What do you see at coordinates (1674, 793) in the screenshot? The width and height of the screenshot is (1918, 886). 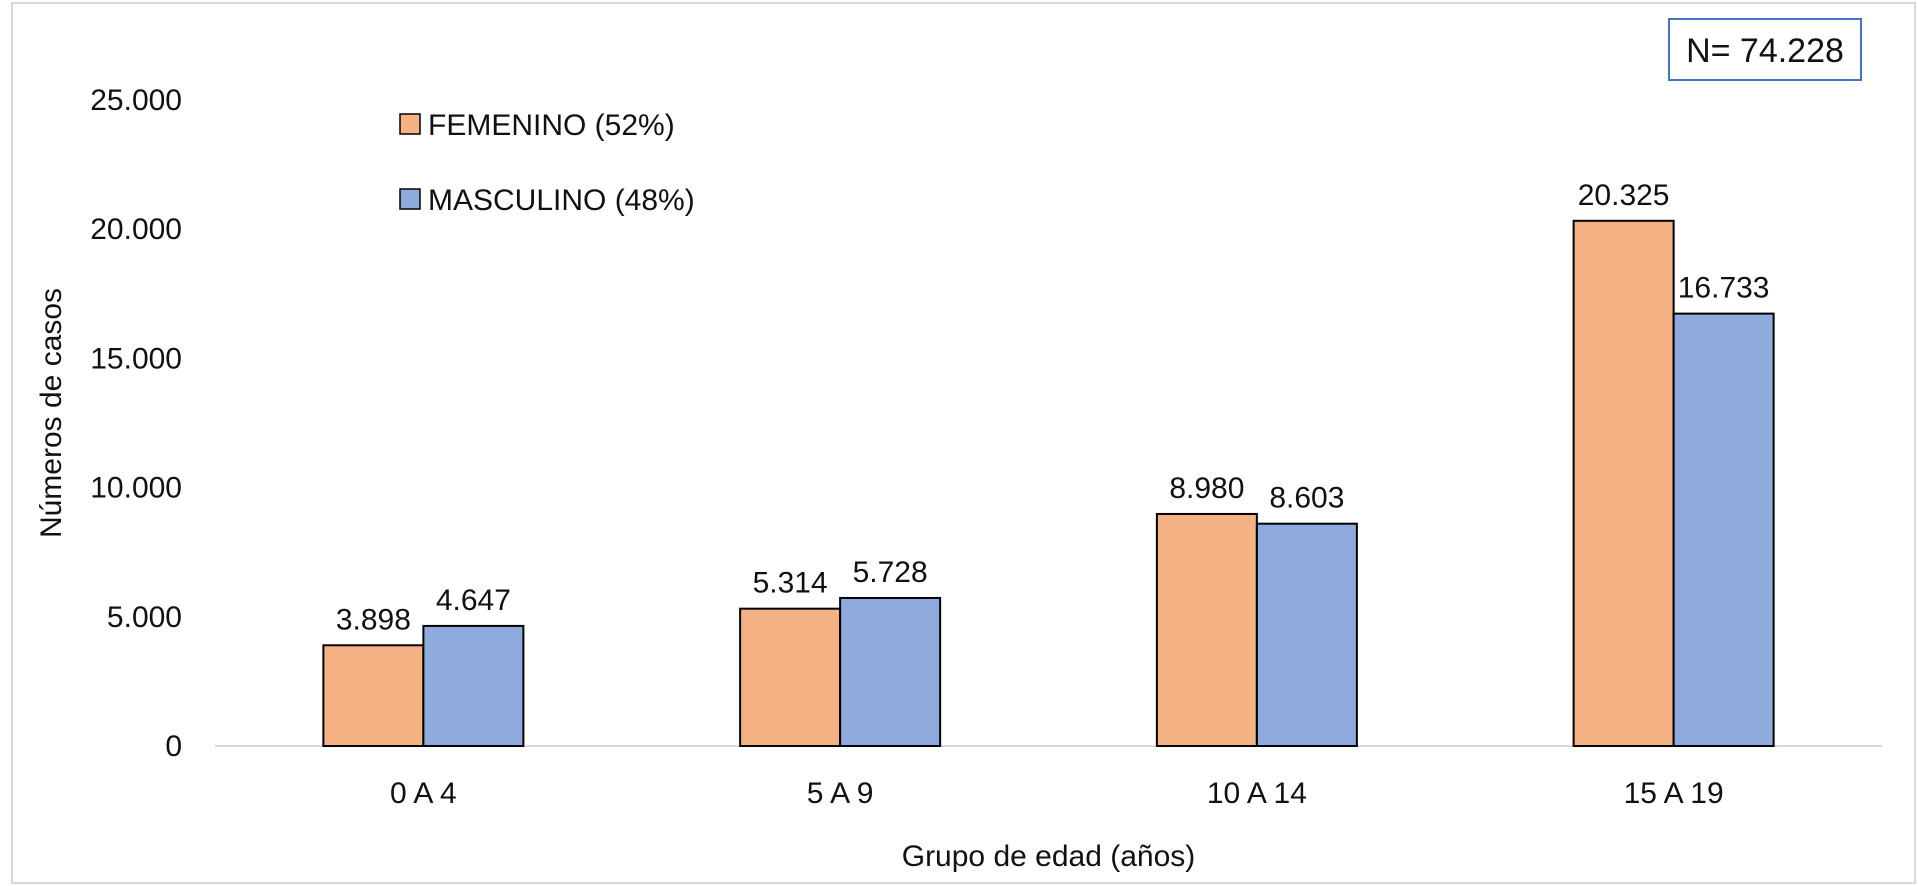 I see `x-tick-label: 15 A 19` at bounding box center [1674, 793].